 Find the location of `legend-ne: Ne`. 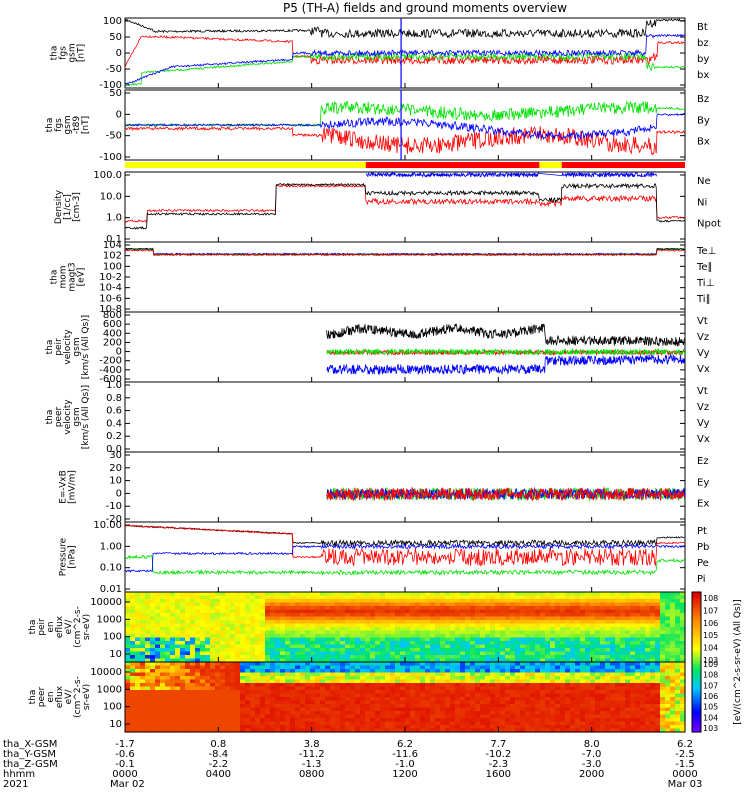

legend-ne: Ne is located at coordinates (704, 181).